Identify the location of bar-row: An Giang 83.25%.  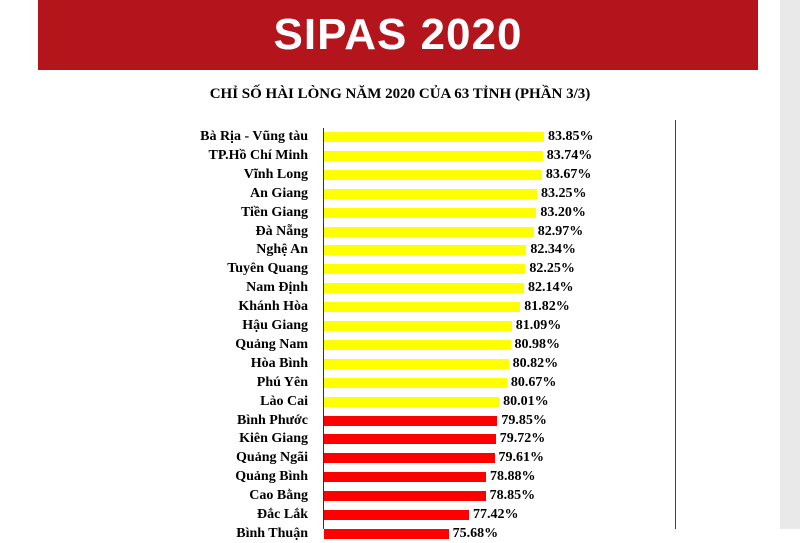
(400, 193).